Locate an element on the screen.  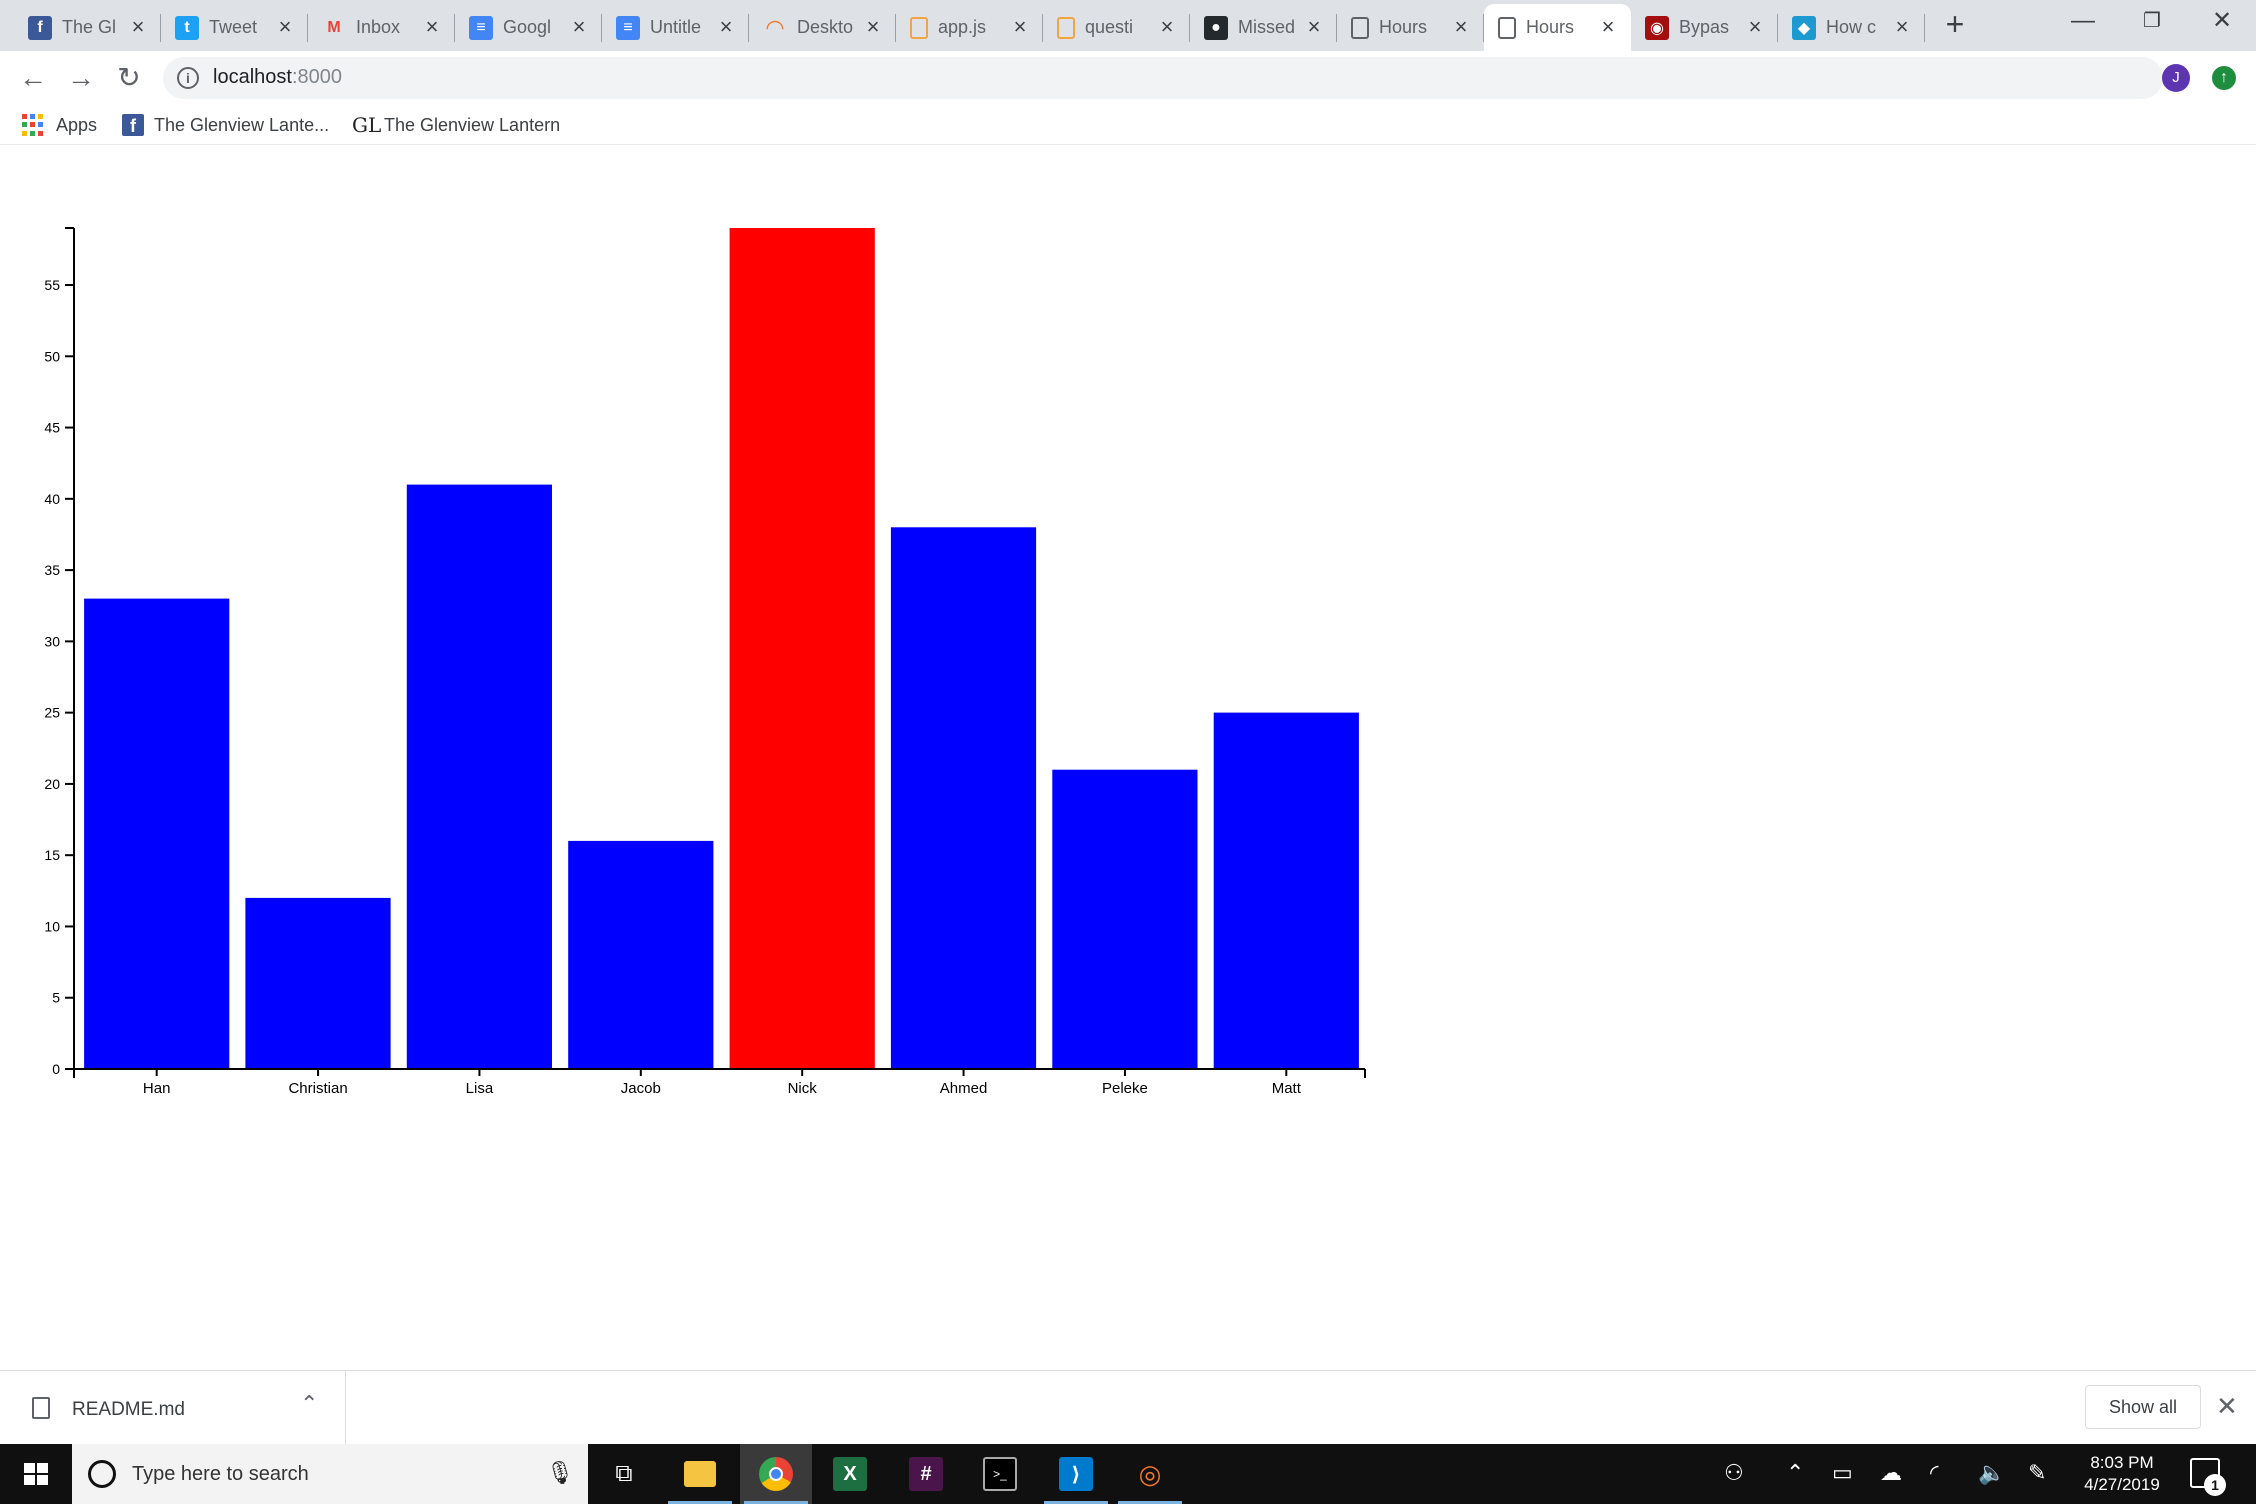
browser-tab: ◉ Bypas × is located at coordinates (1704, 27).